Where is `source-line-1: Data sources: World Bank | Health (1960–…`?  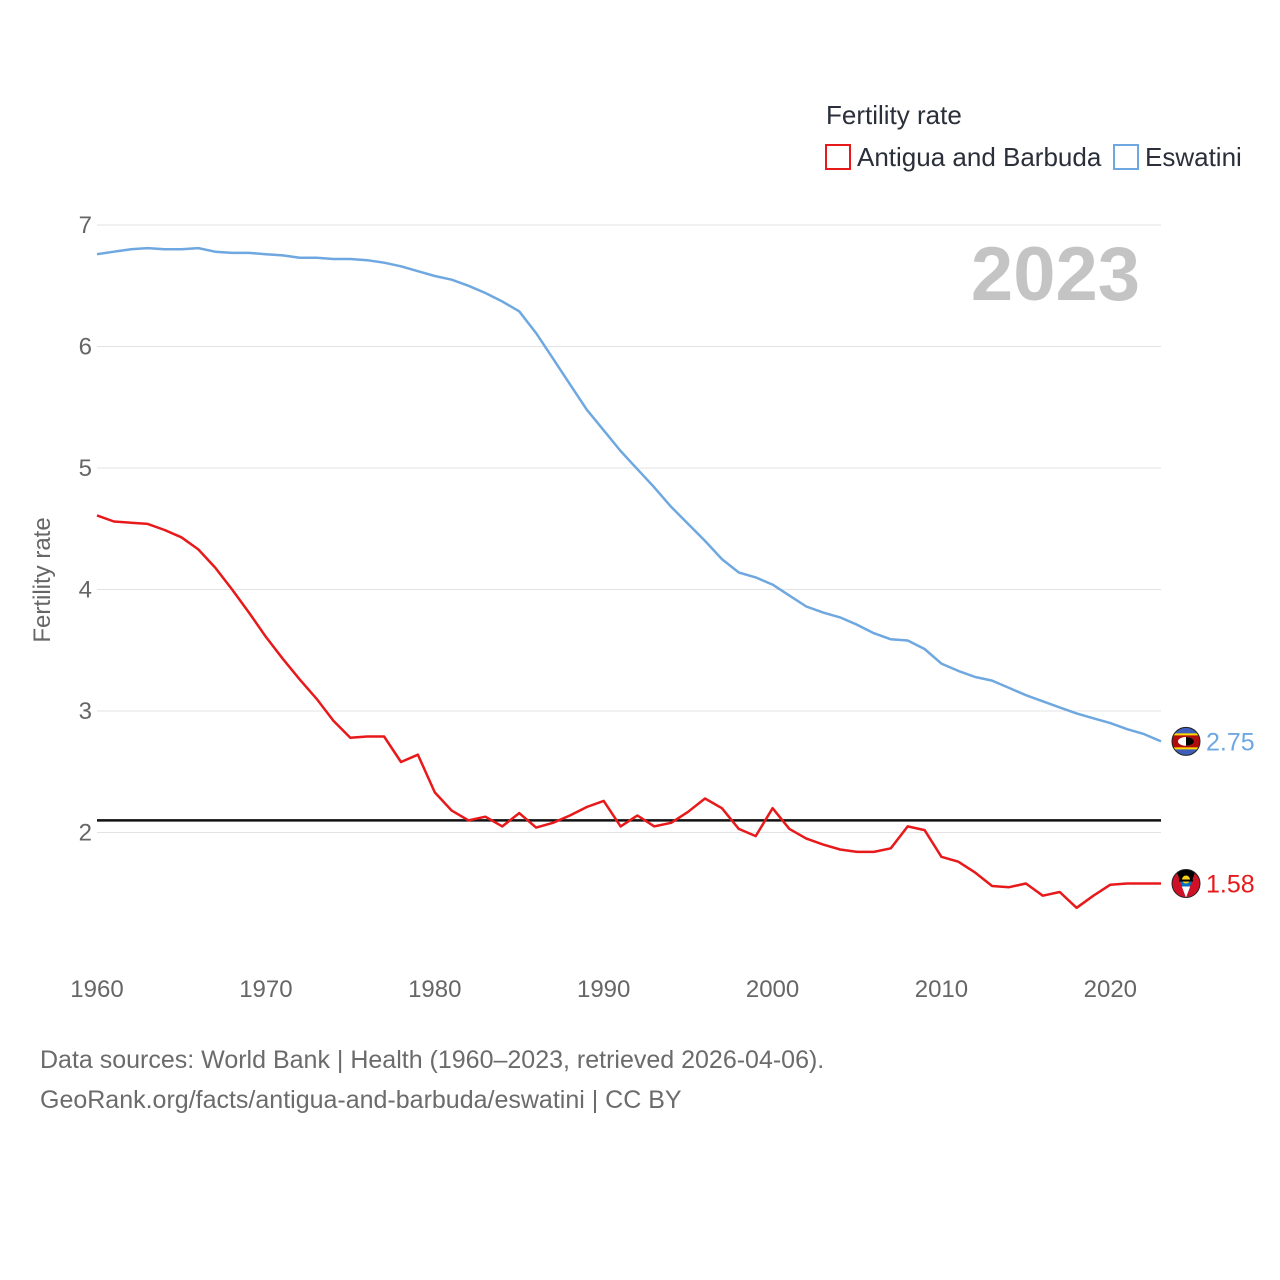 source-line-1: Data sources: World Bank | Health (1960–… is located at coordinates (432, 1060).